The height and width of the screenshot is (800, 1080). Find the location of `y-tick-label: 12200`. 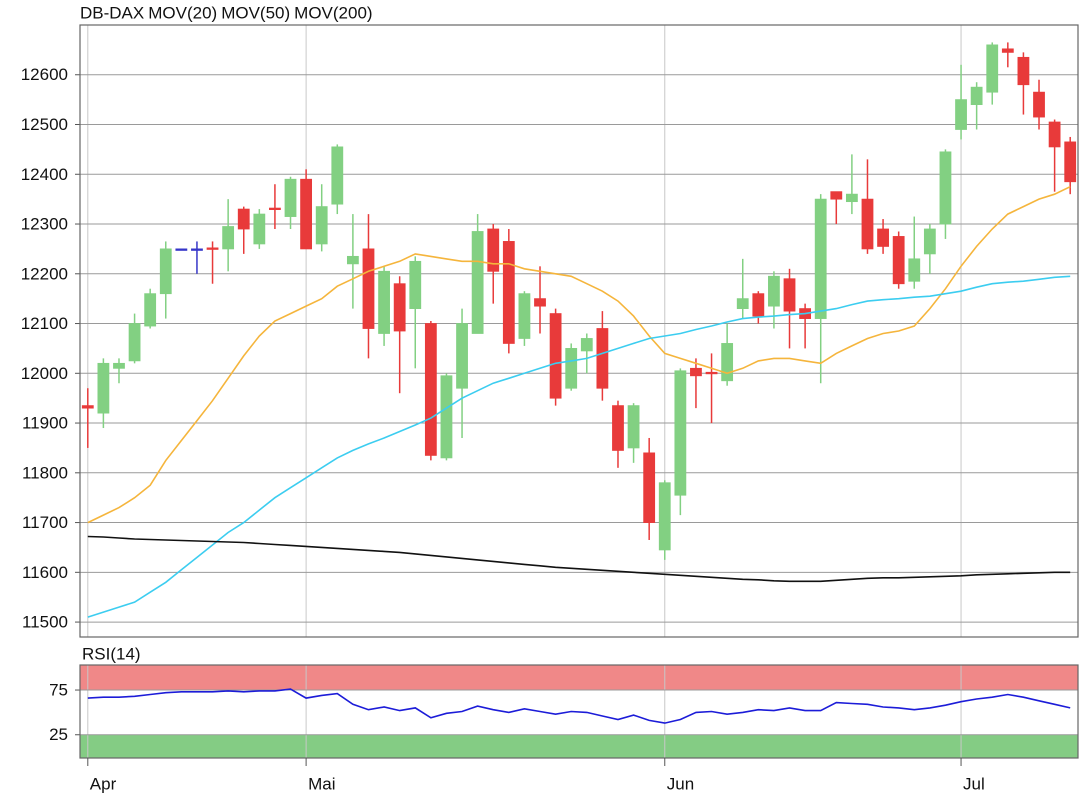

y-tick-label: 12200 is located at coordinates (44, 273).